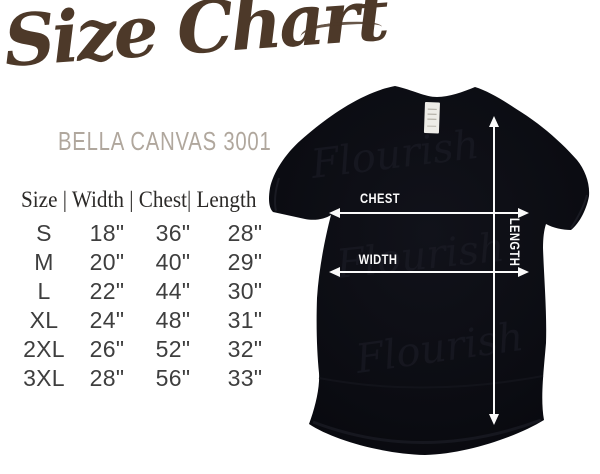 The image size is (600, 474). What do you see at coordinates (245, 291) in the screenshot?
I see `cell-length: 30"` at bounding box center [245, 291].